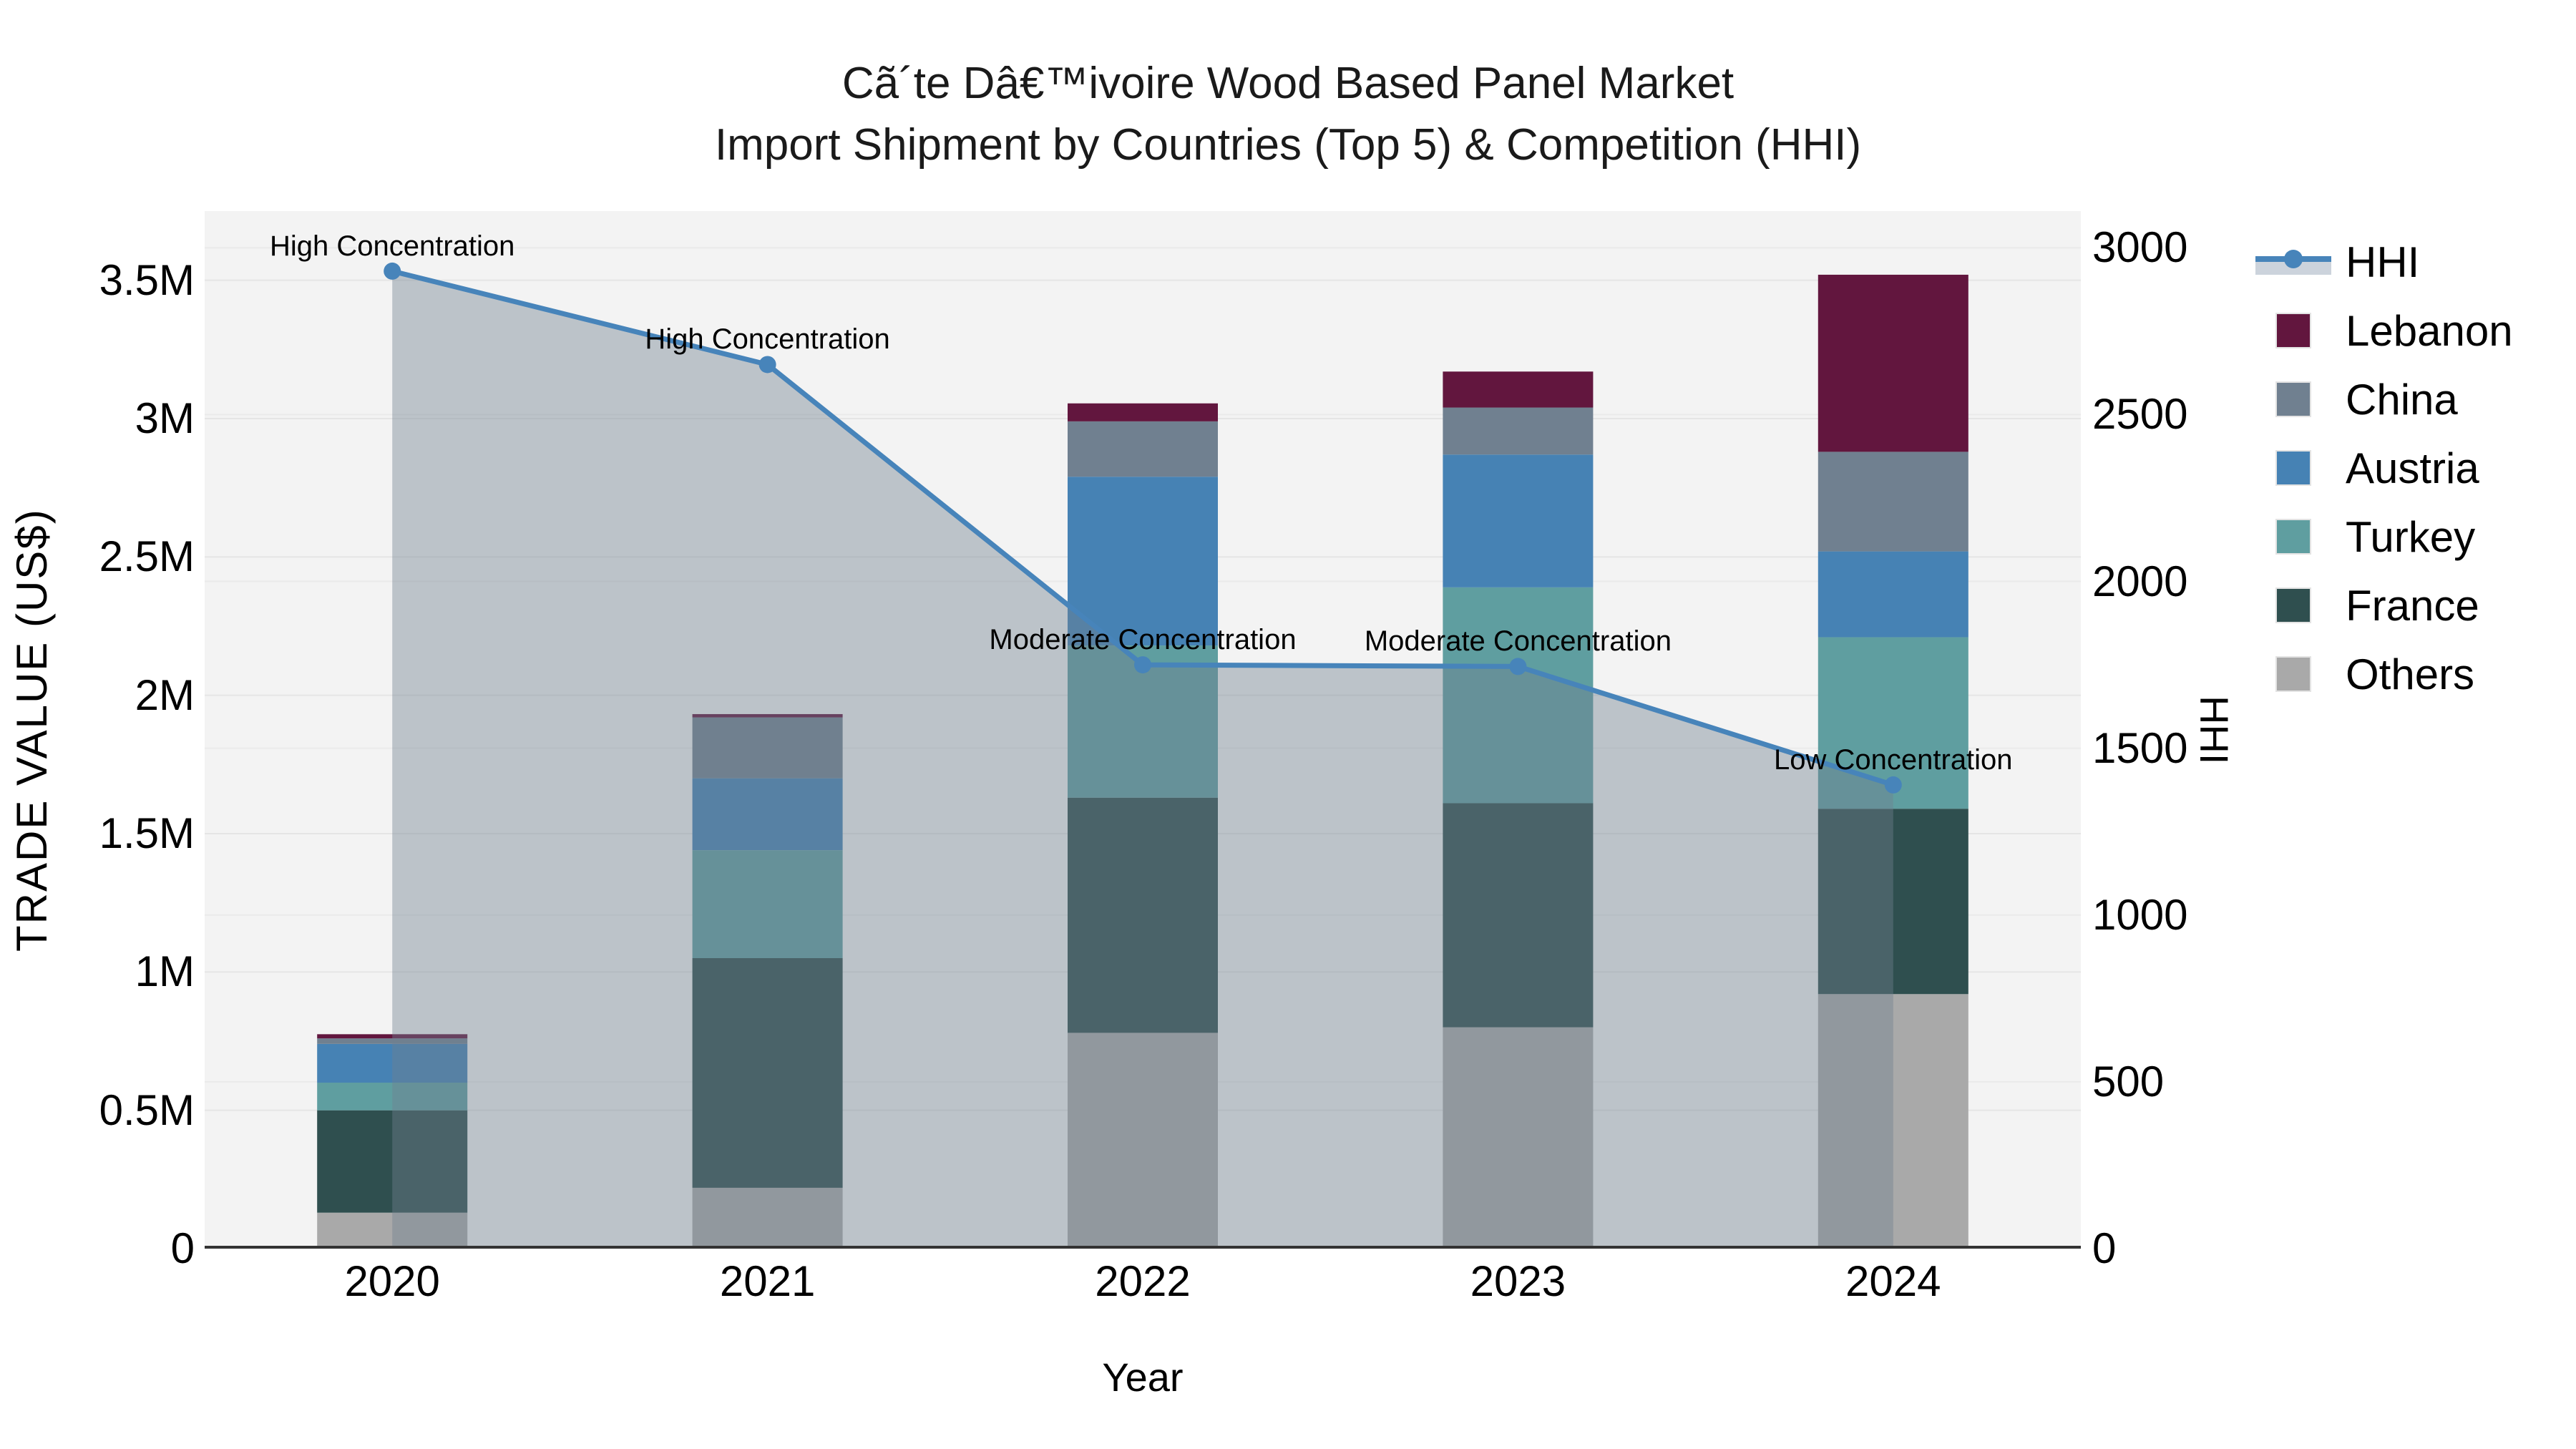 This screenshot has width=2576, height=1449. I want to click on legend: HHI Lebanon China Austria Turkey France Others, so click(2383, 468).